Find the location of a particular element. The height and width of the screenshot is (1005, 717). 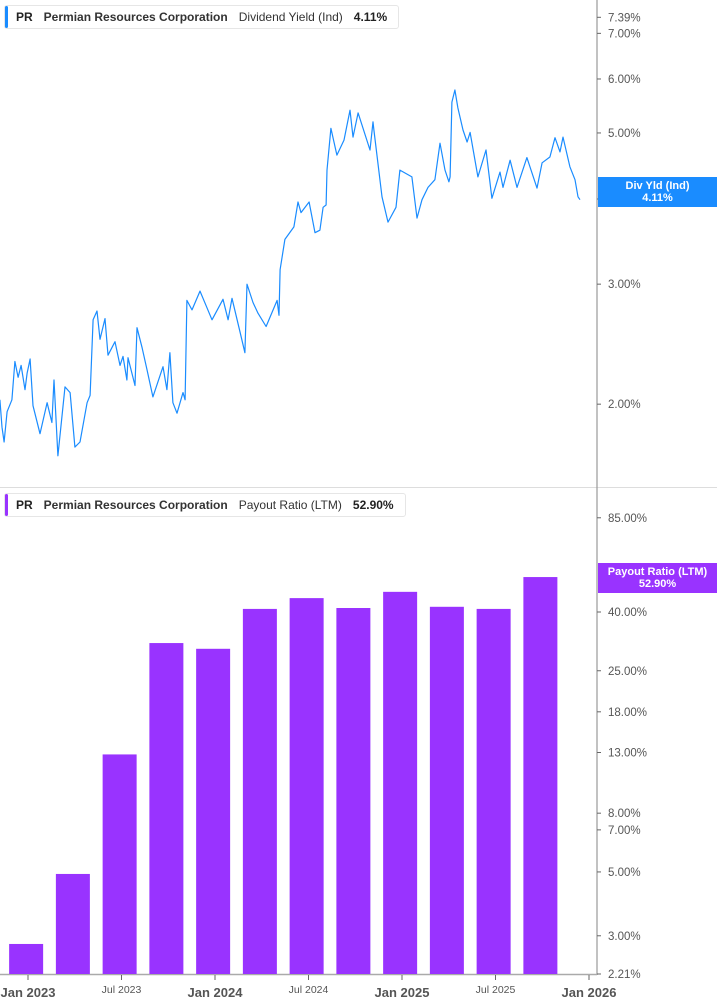

x-tick-label: Jan 2024 is located at coordinates (216, 992).